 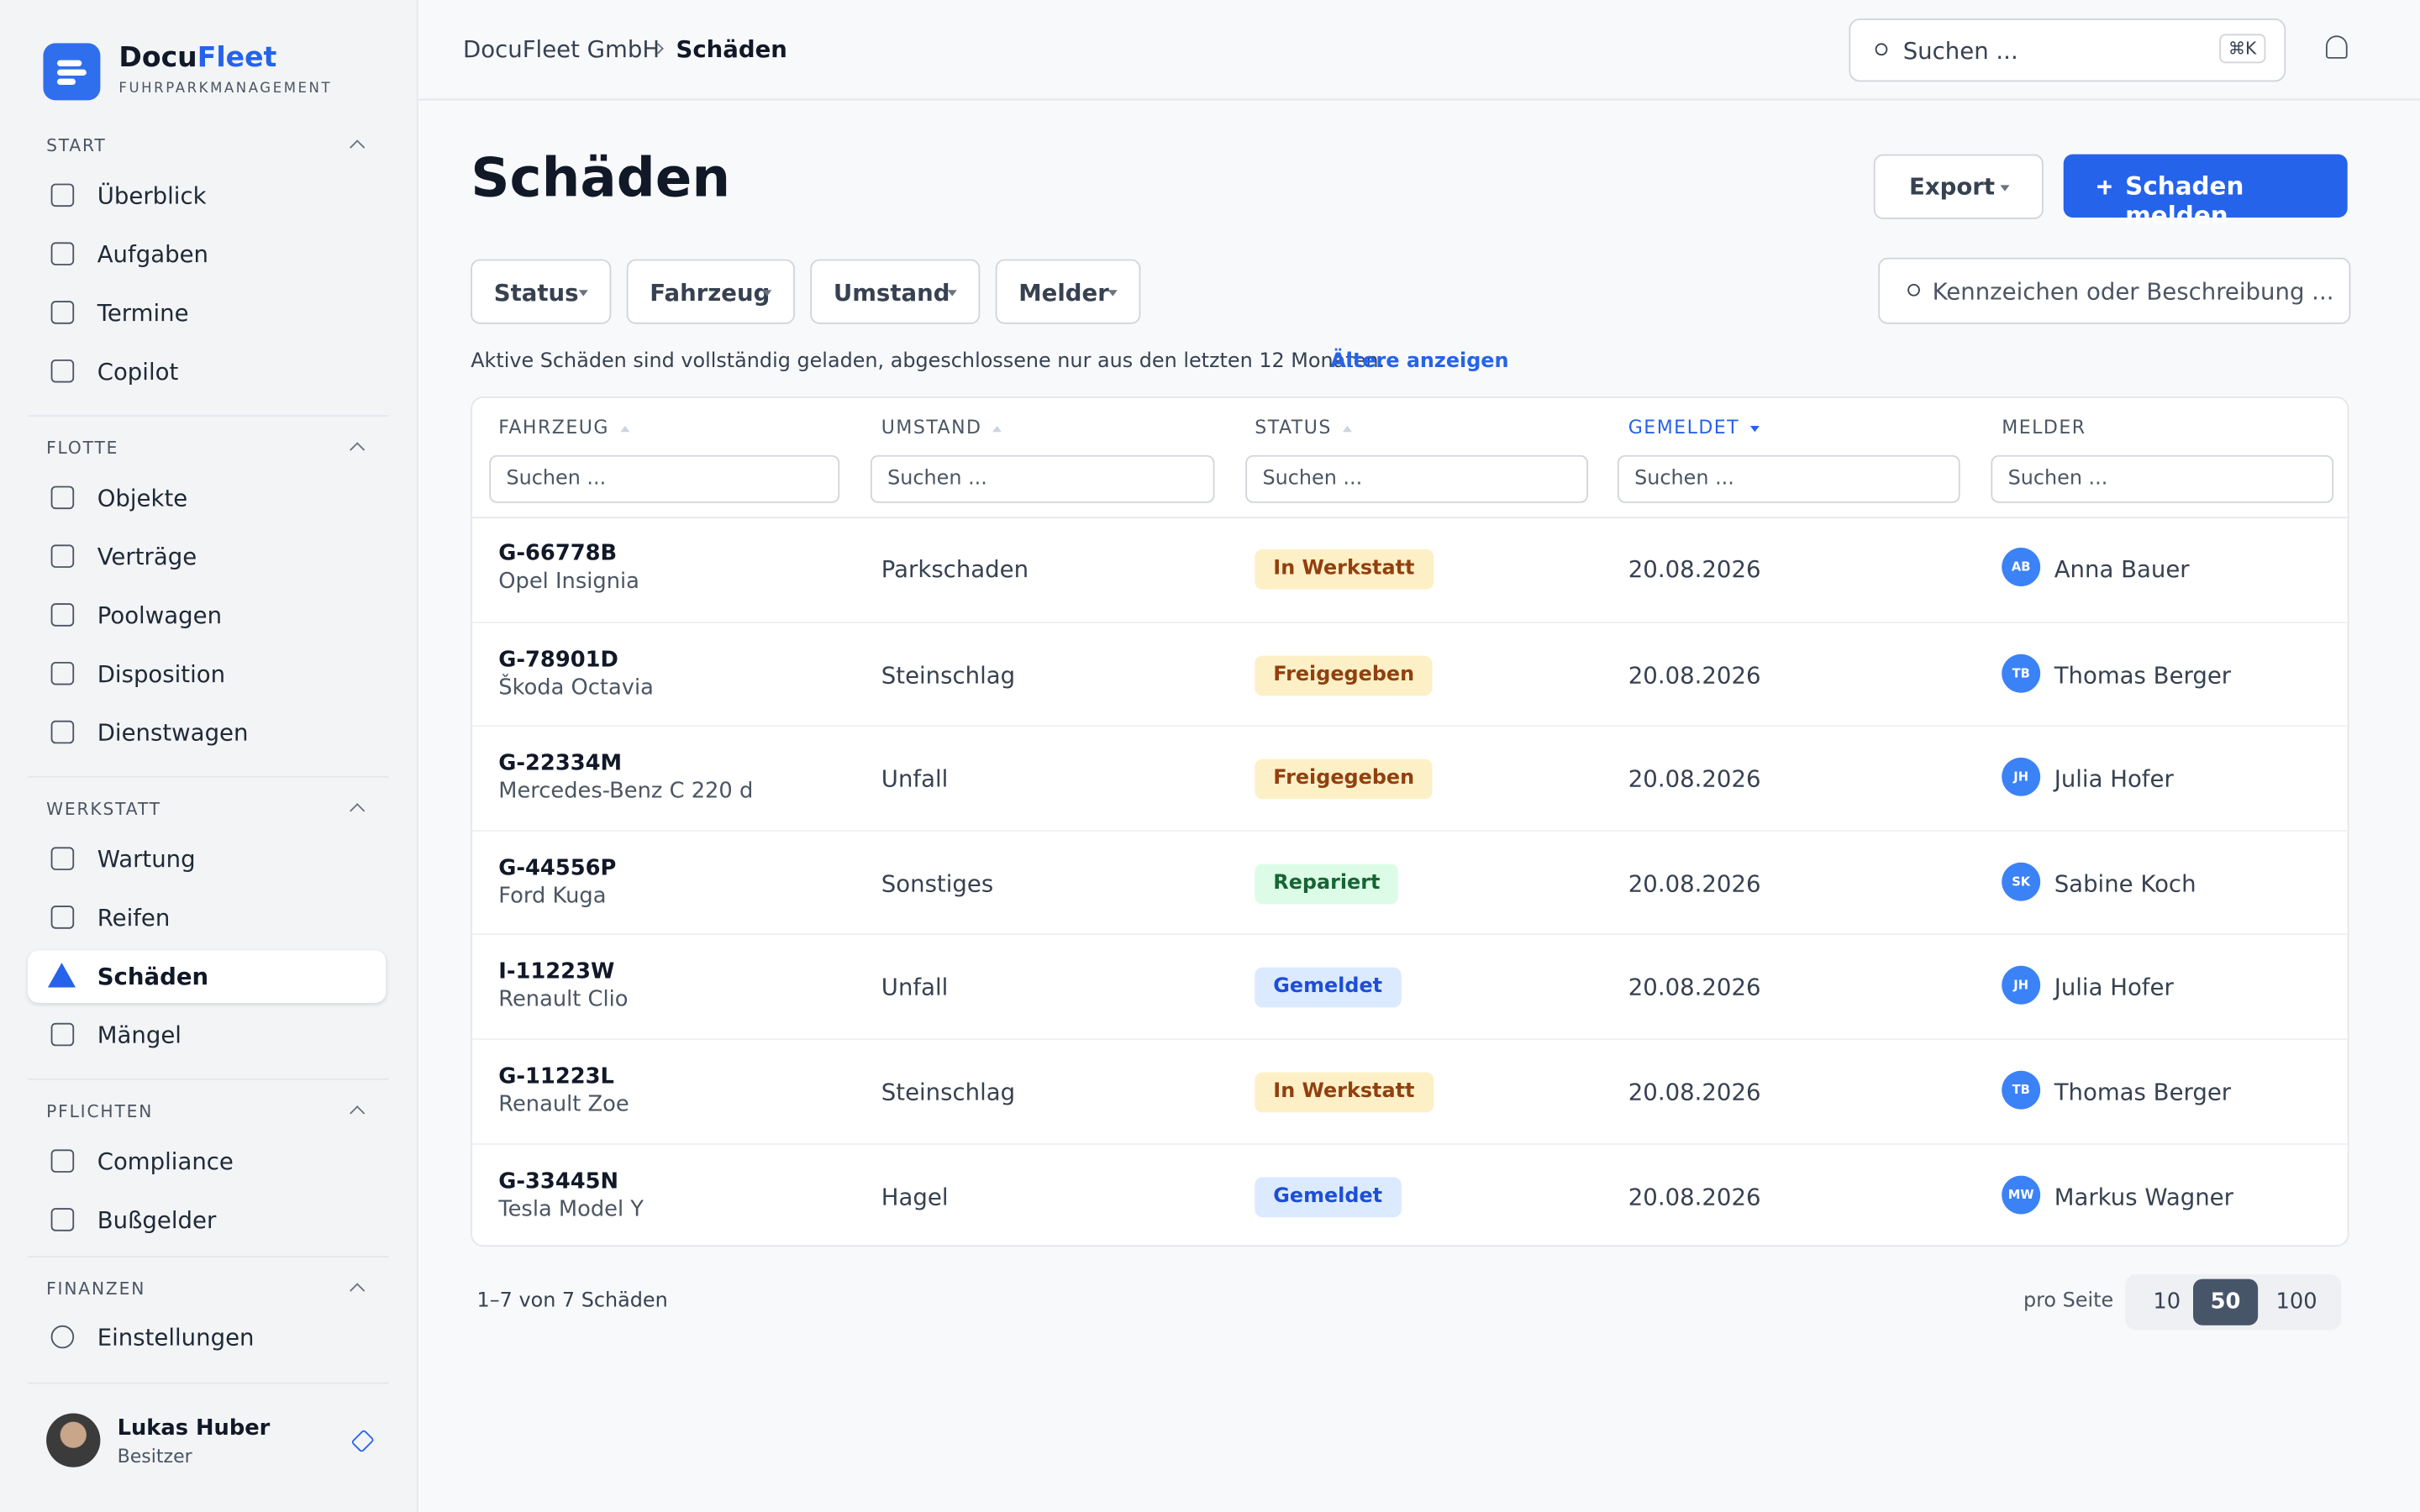 What do you see at coordinates (1068, 291) in the screenshot?
I see `filter-button: Melder` at bounding box center [1068, 291].